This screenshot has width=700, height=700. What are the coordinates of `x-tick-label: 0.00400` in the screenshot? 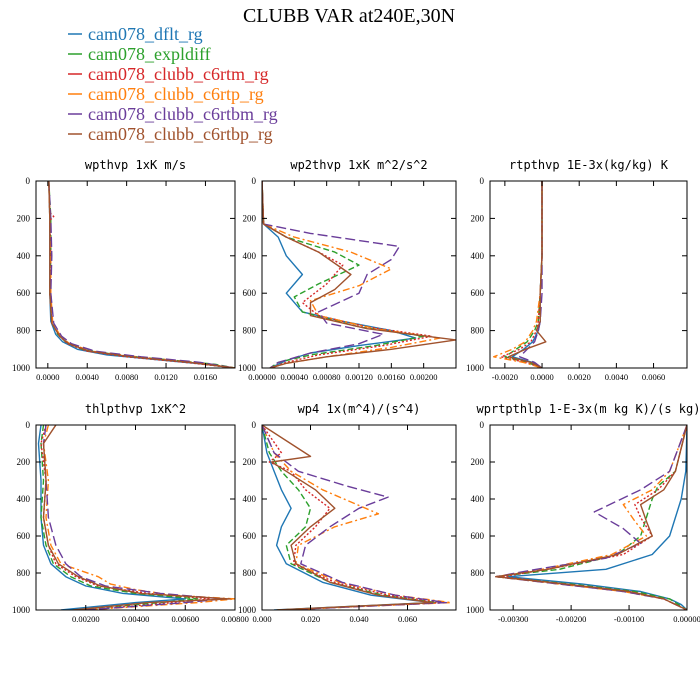 It's located at (136, 619).